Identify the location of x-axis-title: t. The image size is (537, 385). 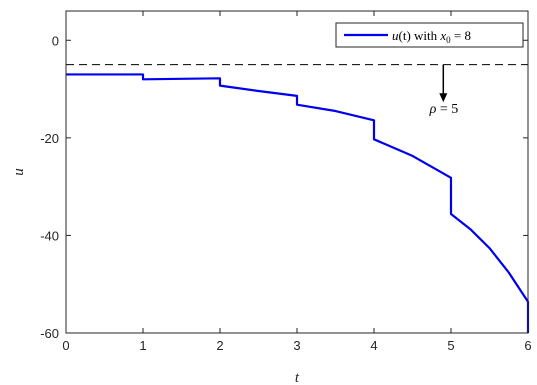
(297, 377).